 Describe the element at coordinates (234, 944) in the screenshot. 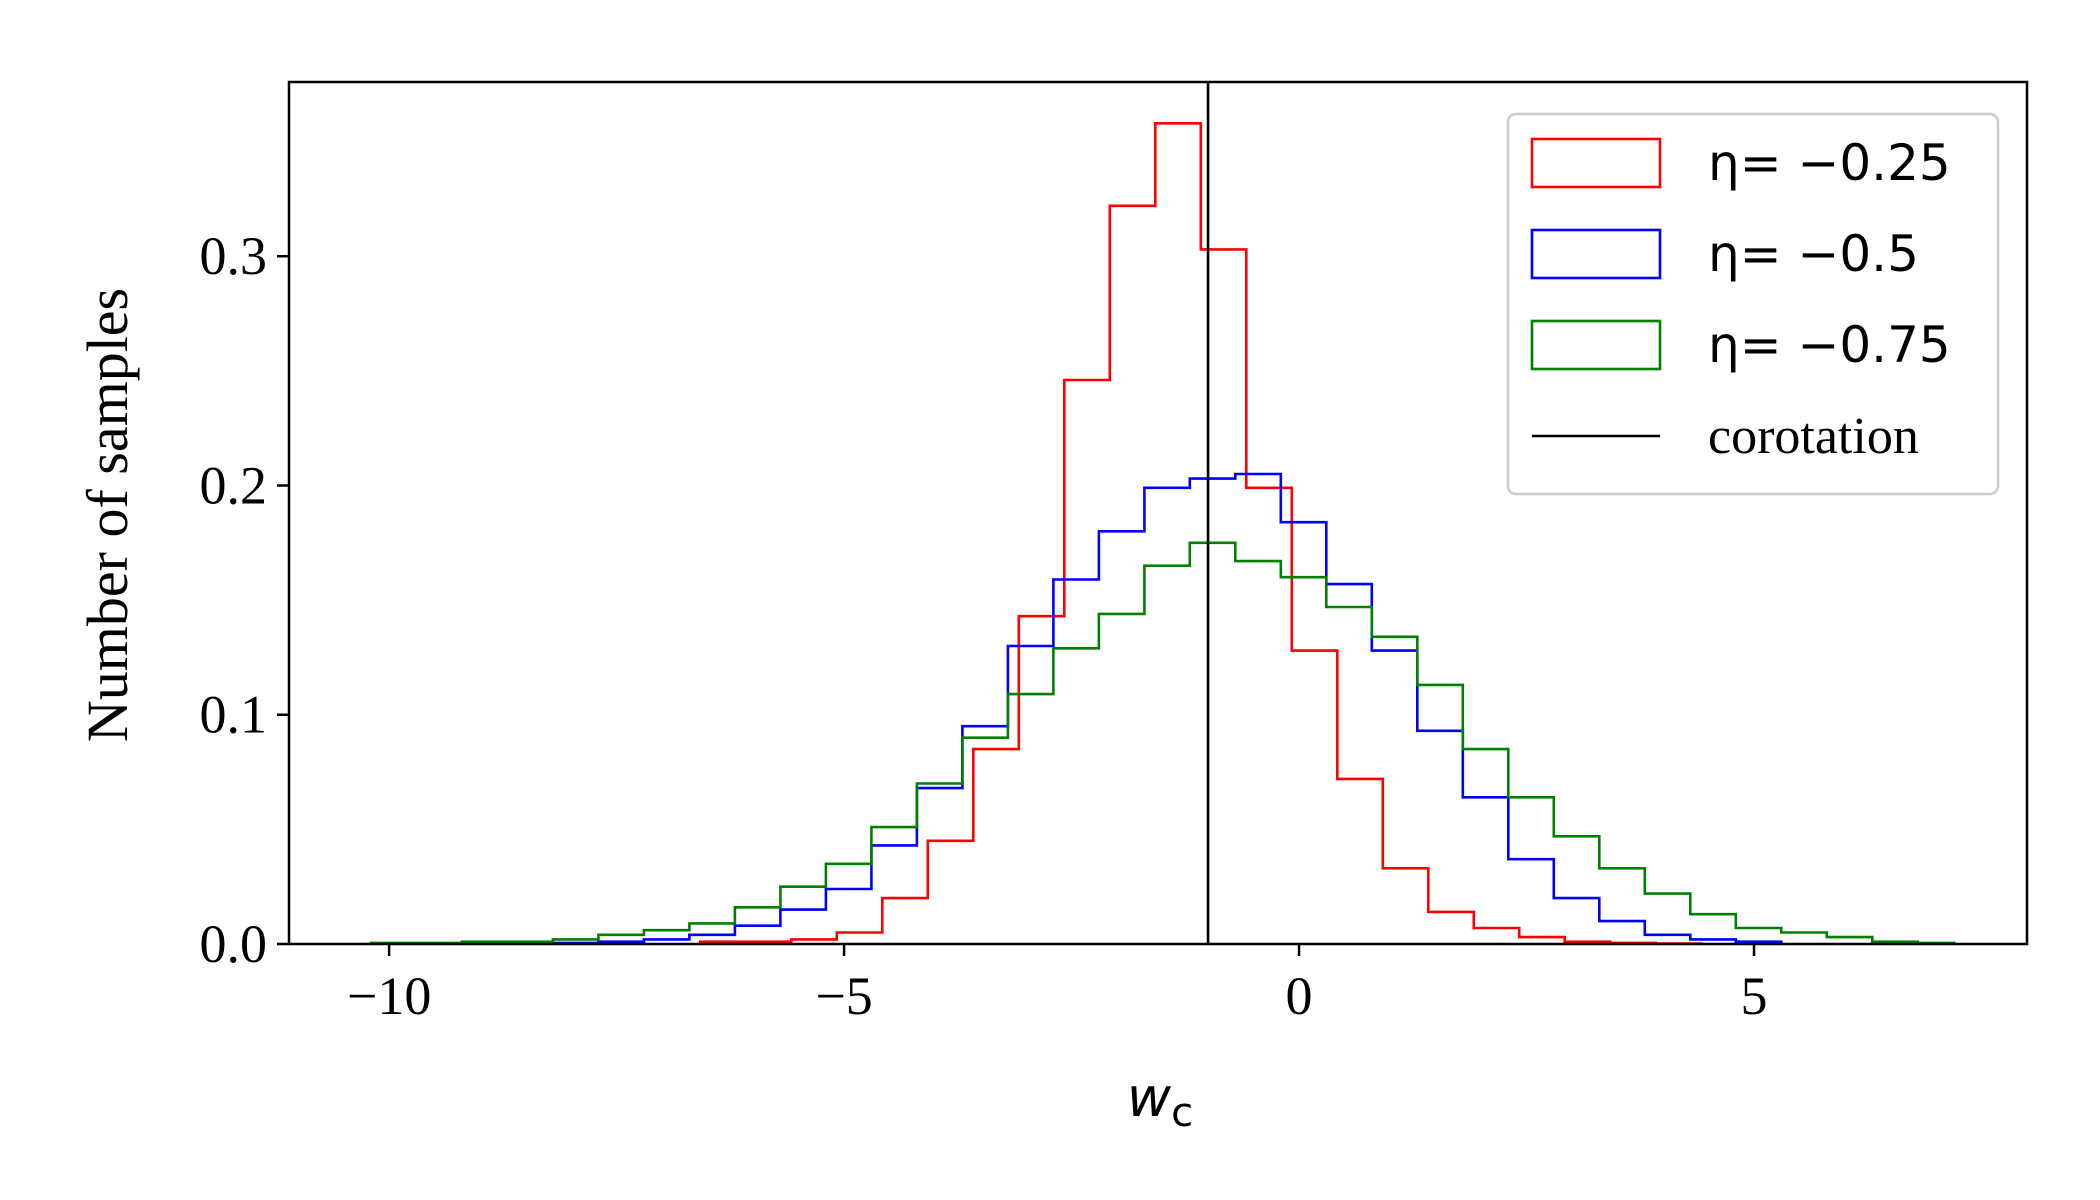

I see `y-tick-label: 0.0` at that location.